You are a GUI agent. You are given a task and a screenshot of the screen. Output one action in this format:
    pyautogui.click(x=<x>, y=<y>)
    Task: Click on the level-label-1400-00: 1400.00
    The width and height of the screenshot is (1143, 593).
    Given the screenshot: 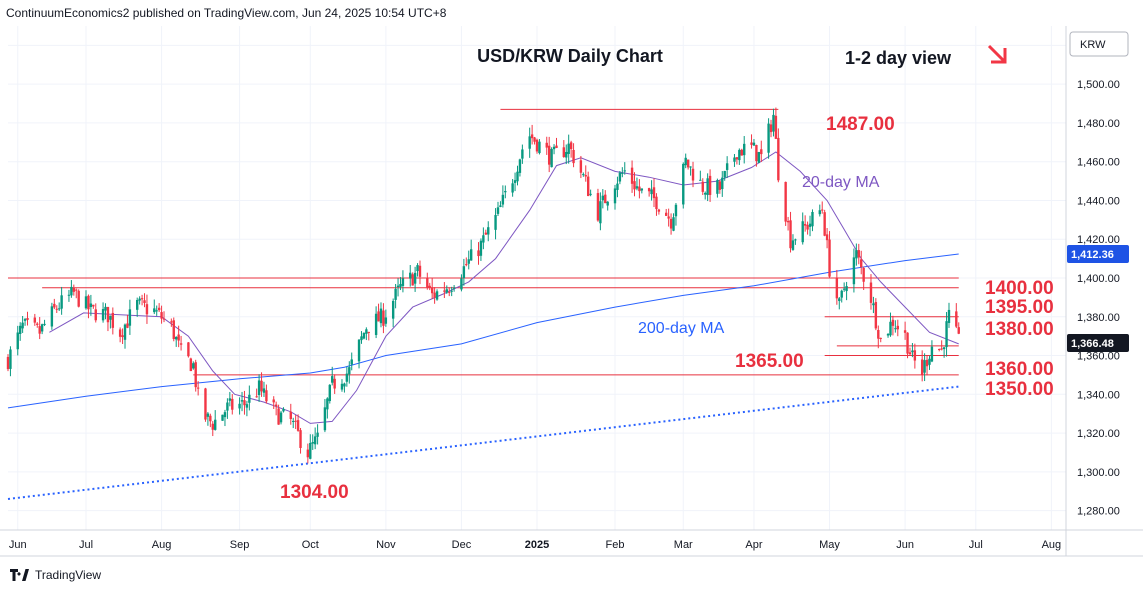 What is the action you would take?
    pyautogui.click(x=1019, y=288)
    